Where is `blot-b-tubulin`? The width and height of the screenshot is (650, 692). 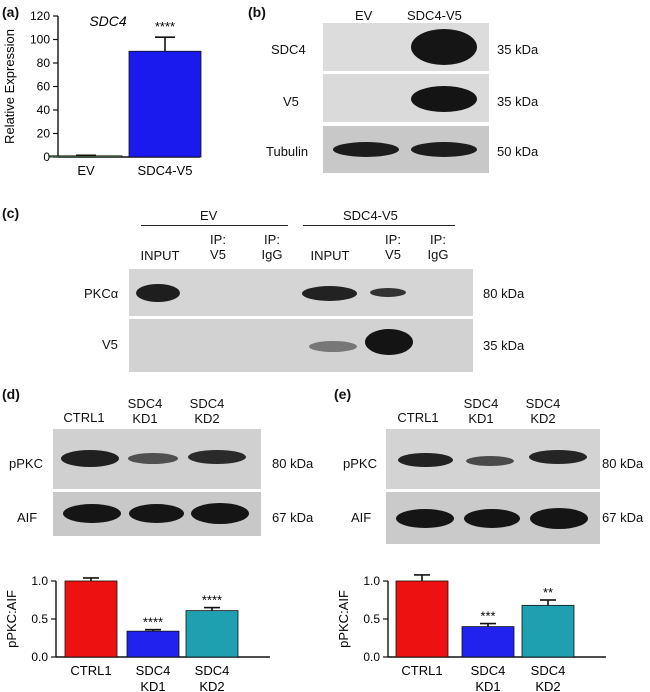
blot-b-tubulin is located at coordinates (406, 149).